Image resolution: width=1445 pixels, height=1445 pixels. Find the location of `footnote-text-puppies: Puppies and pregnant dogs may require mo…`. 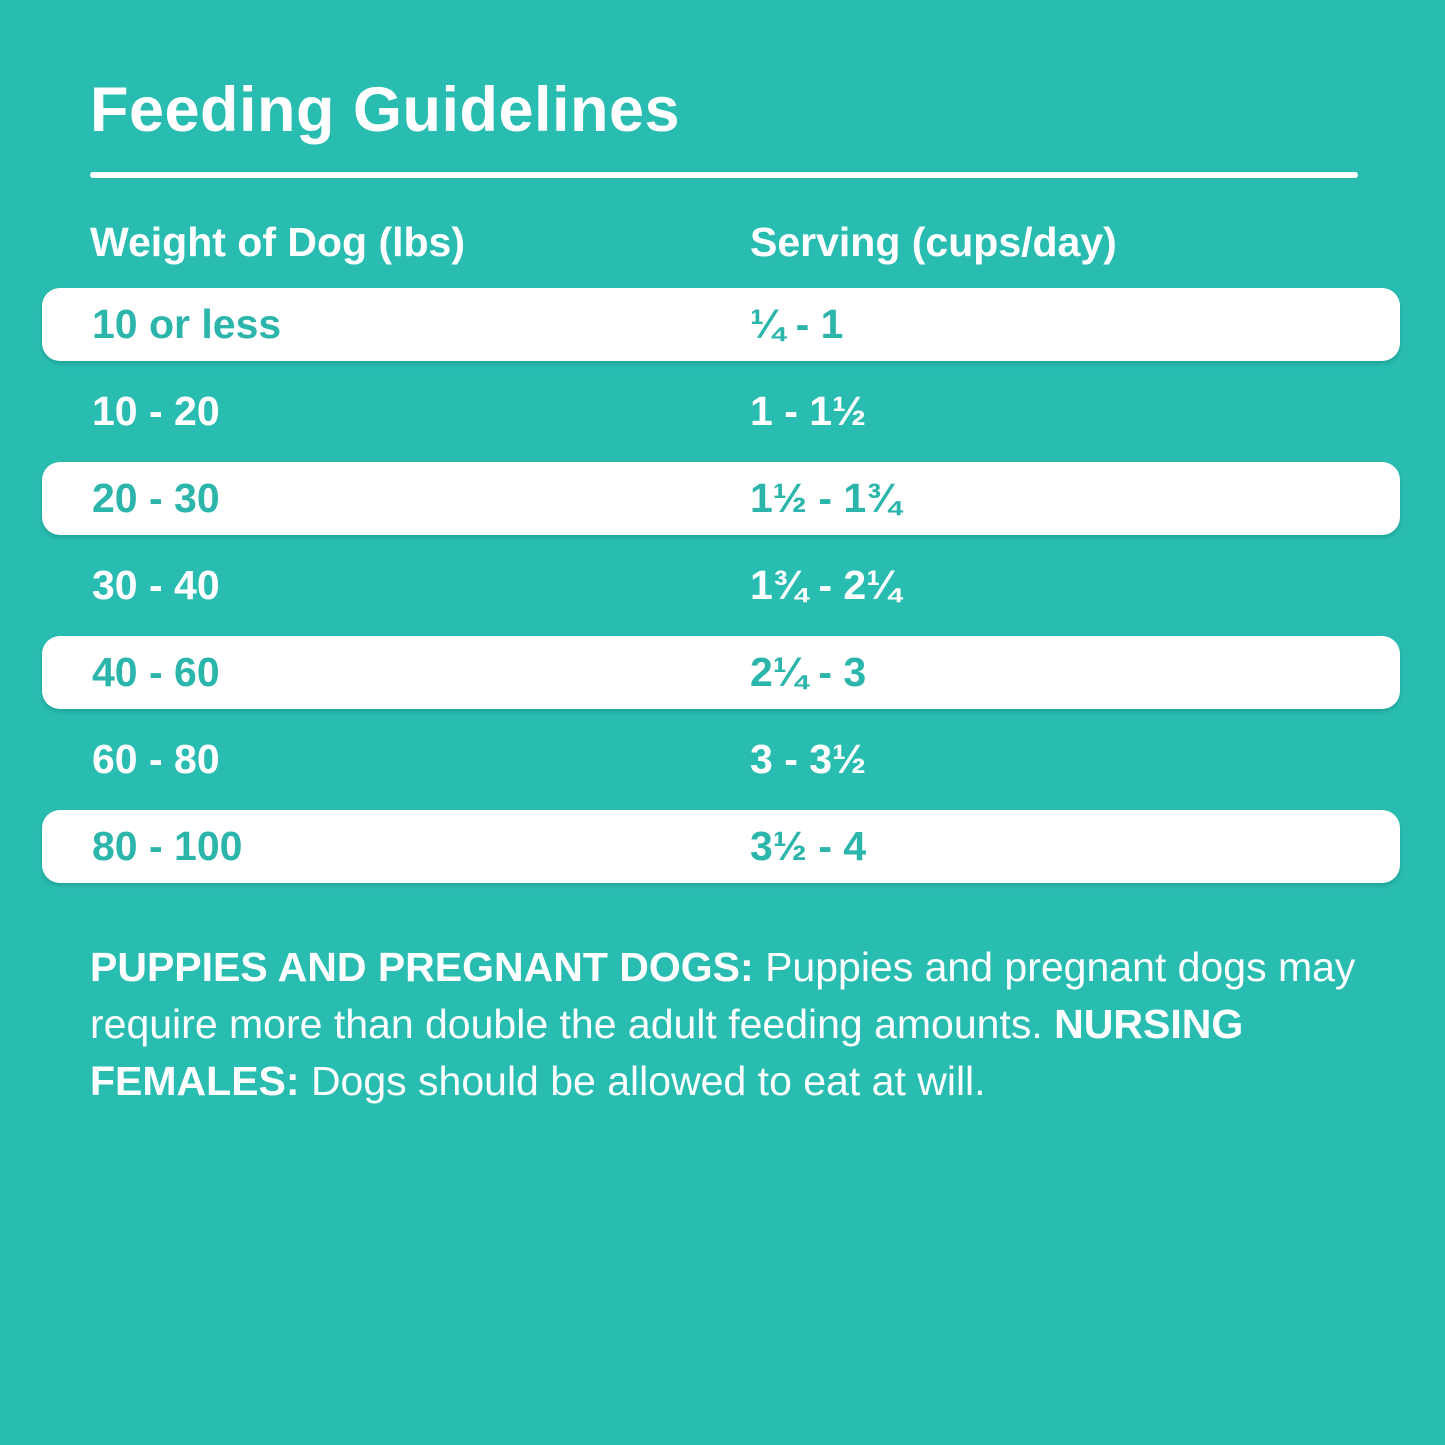

footnote-text-puppies: Puppies and pregnant dogs may require mo… is located at coordinates (723, 995).